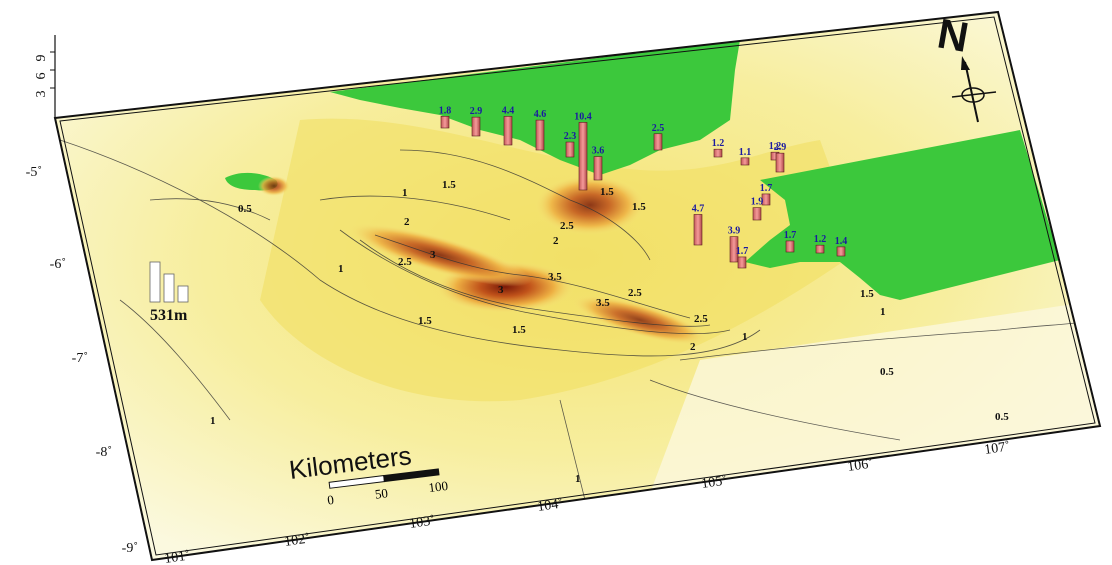  I want to click on observation-label: 4.4, so click(508, 110).